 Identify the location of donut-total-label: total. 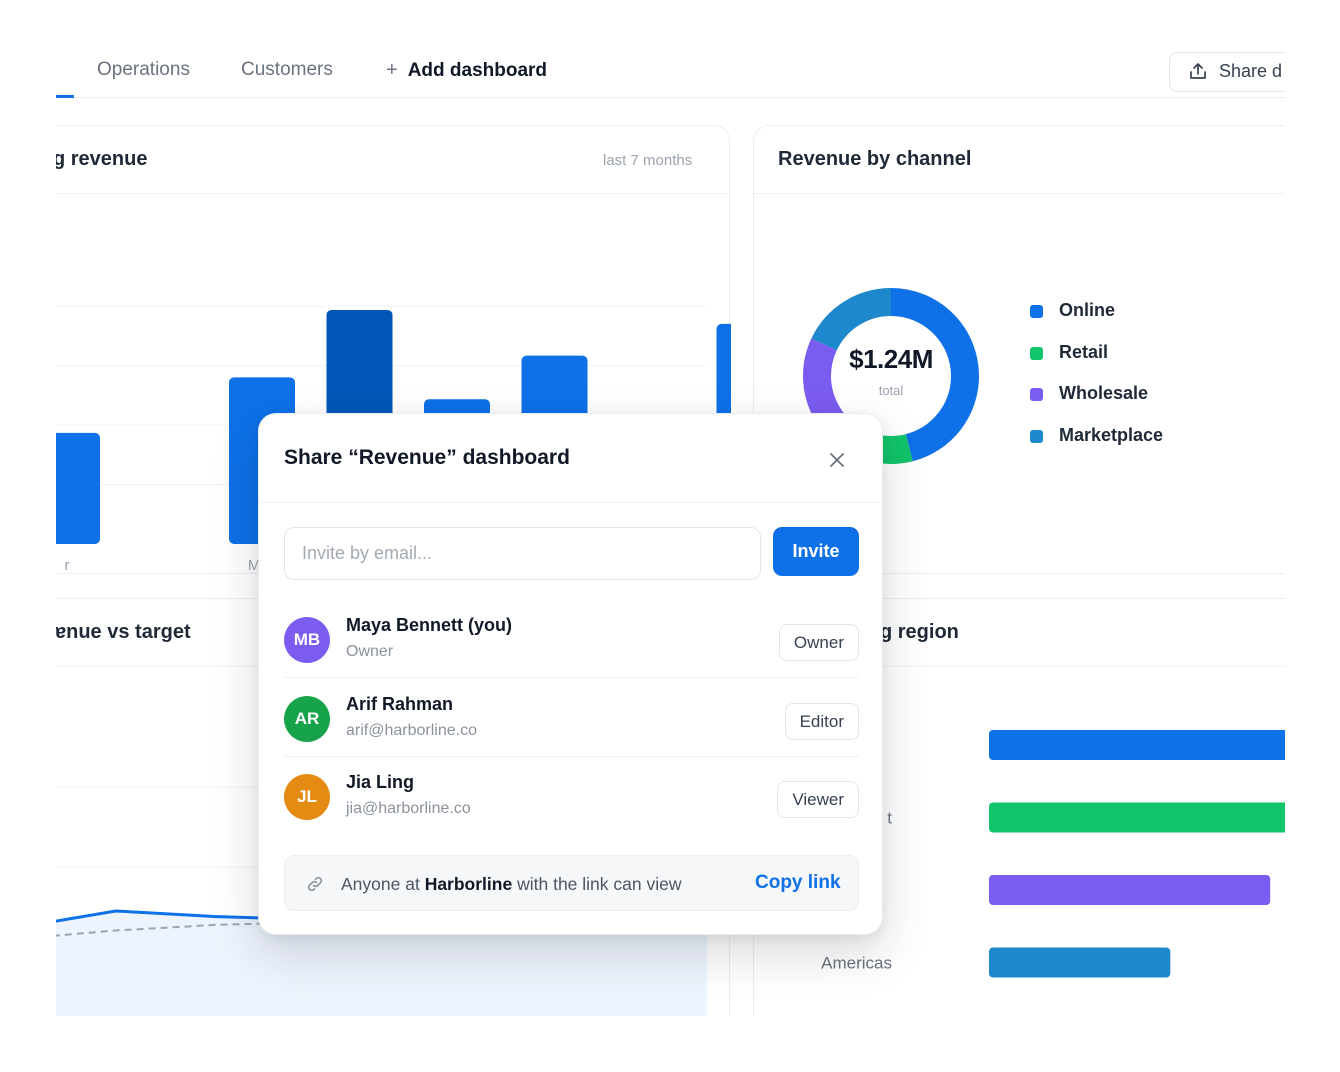
(891, 390).